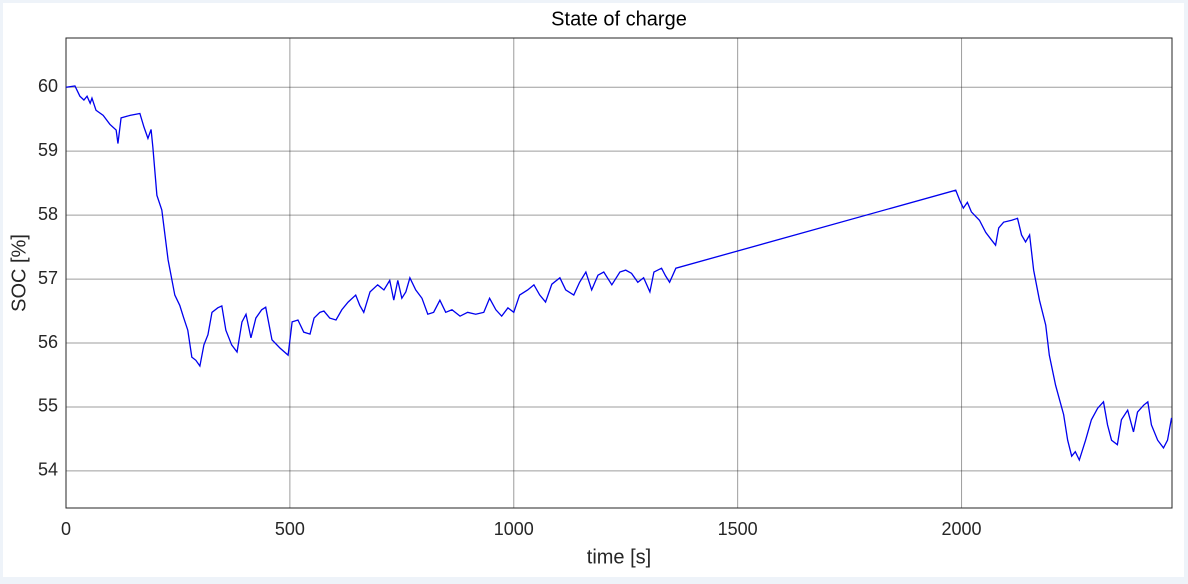  What do you see at coordinates (48, 470) in the screenshot?
I see `y-tick-label: 54` at bounding box center [48, 470].